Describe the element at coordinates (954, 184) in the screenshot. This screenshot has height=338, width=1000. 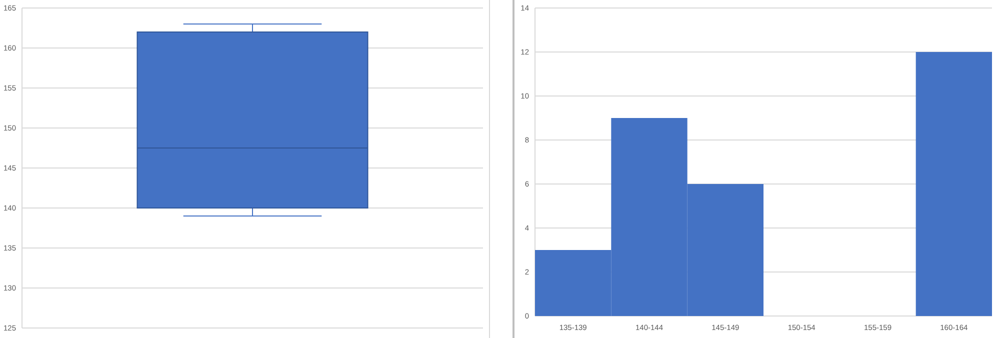
I see `bar` at that location.